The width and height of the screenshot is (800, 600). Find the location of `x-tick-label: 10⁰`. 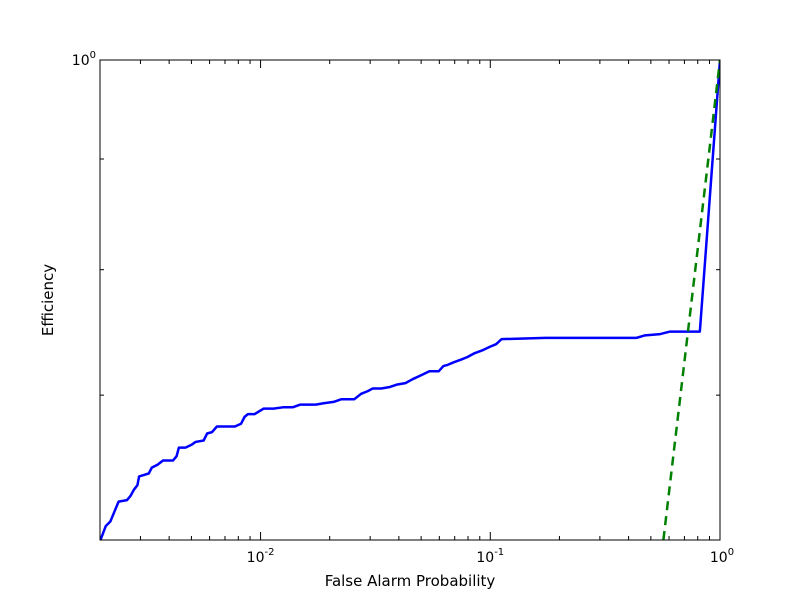

x-tick-label: 10⁰ is located at coordinates (722, 556).